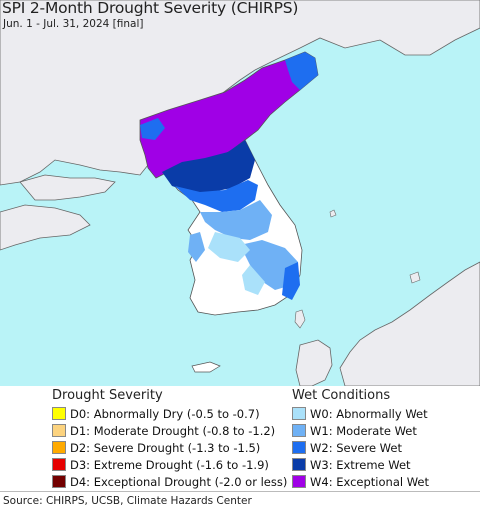 Image resolution: width=480 pixels, height=511 pixels. What do you see at coordinates (216, 196) in the screenshot?
I see `dmz-severe-wet` at bounding box center [216, 196].